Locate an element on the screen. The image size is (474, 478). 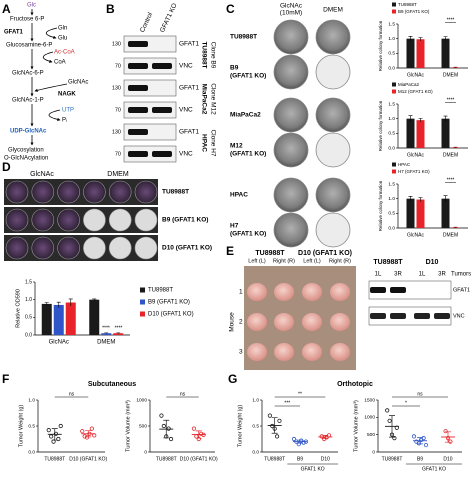
row-label: (GFAT1 KO) is located at coordinates (248, 154).